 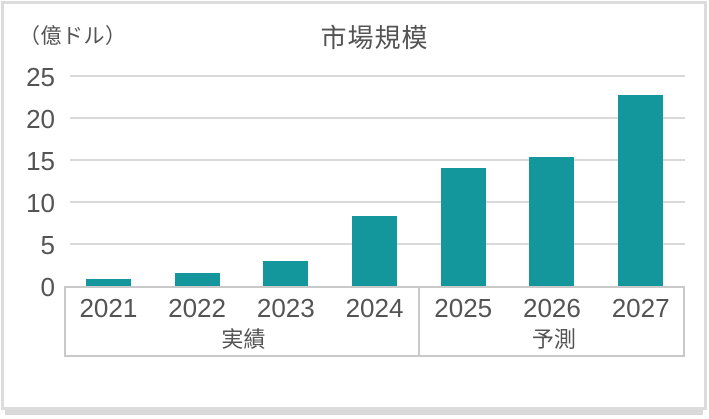 I want to click on y-tick-label-25: 25, so click(x=40, y=77).